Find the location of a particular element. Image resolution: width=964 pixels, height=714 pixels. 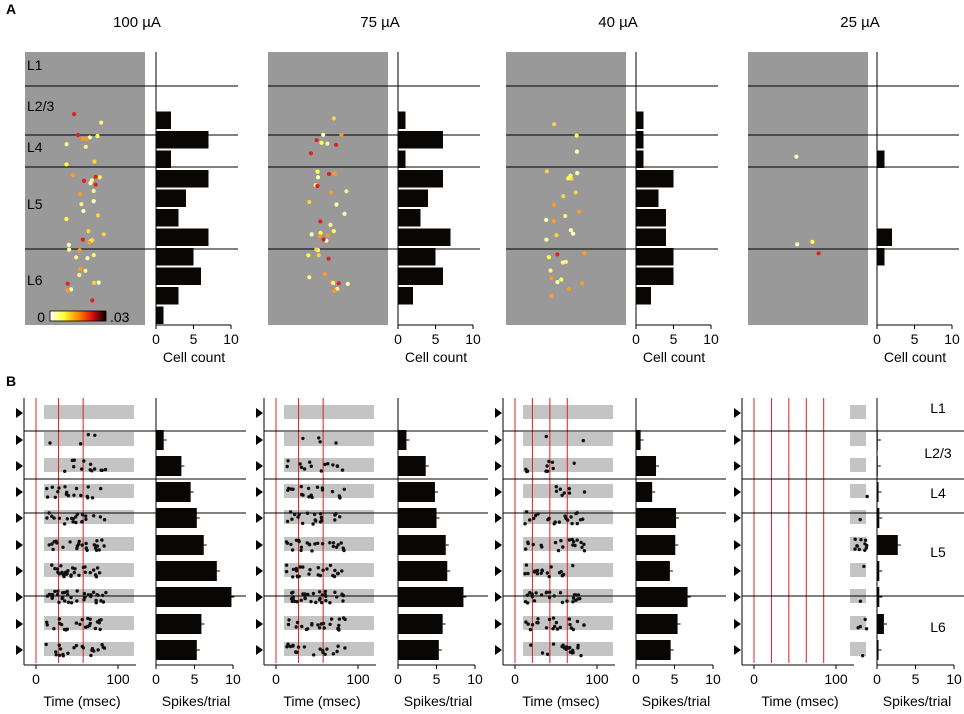

layer-label-b-L4: L4 is located at coordinates (938, 493).